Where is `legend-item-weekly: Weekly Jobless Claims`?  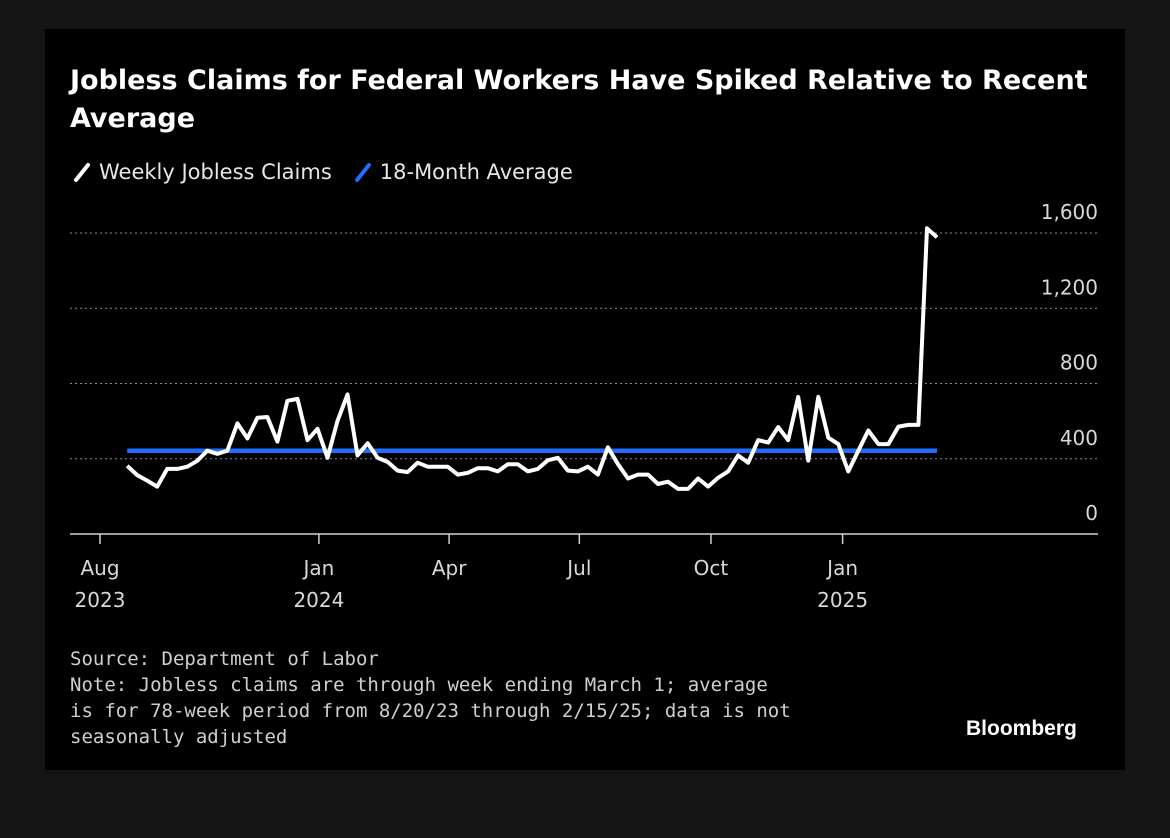
legend-item-weekly: Weekly Jobless Claims is located at coordinates (202, 172).